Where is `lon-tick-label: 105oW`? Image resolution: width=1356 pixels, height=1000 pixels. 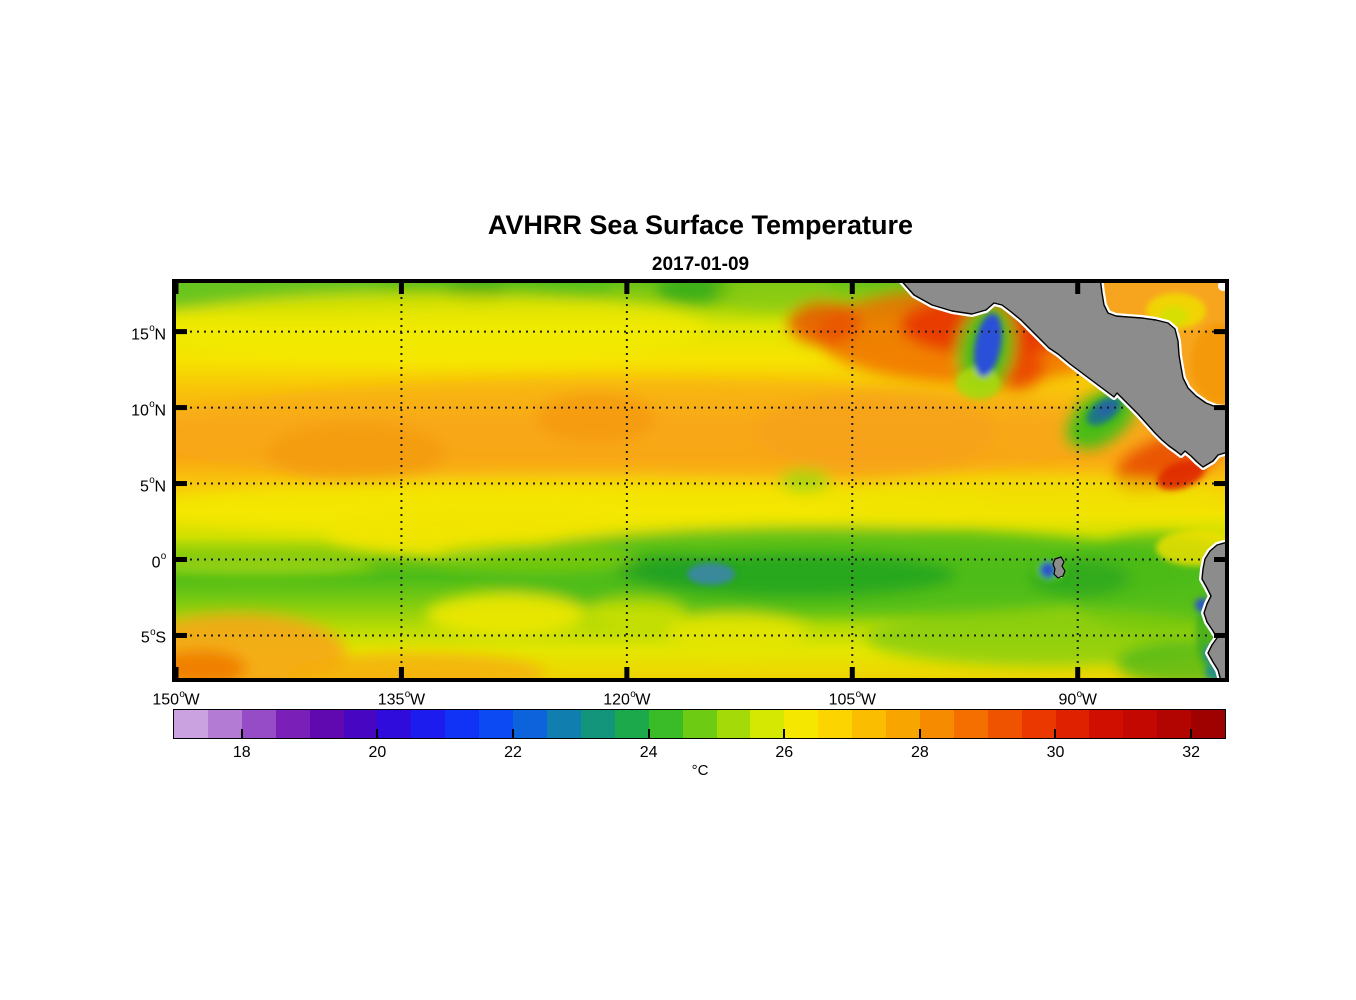 lon-tick-label: 105oW is located at coordinates (852, 698).